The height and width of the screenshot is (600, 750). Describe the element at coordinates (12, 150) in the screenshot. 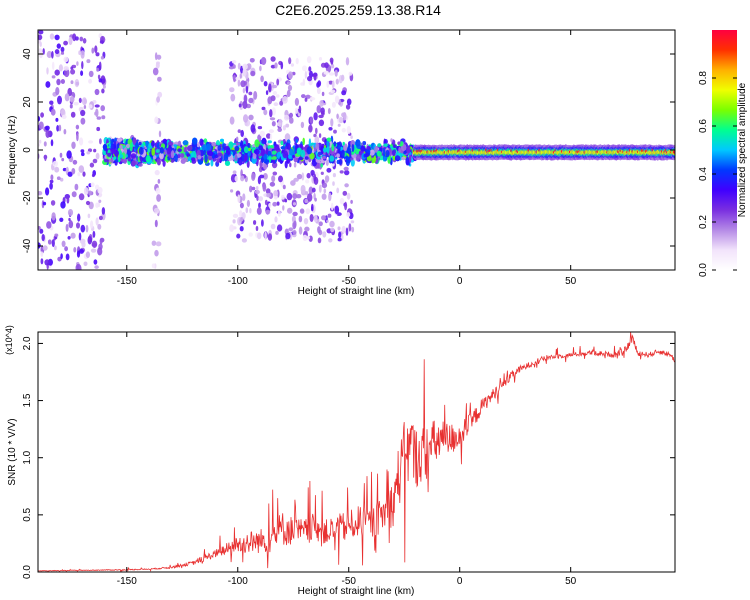

I see `spectrogram-y-axis-label: Frequency (Hz)` at that location.